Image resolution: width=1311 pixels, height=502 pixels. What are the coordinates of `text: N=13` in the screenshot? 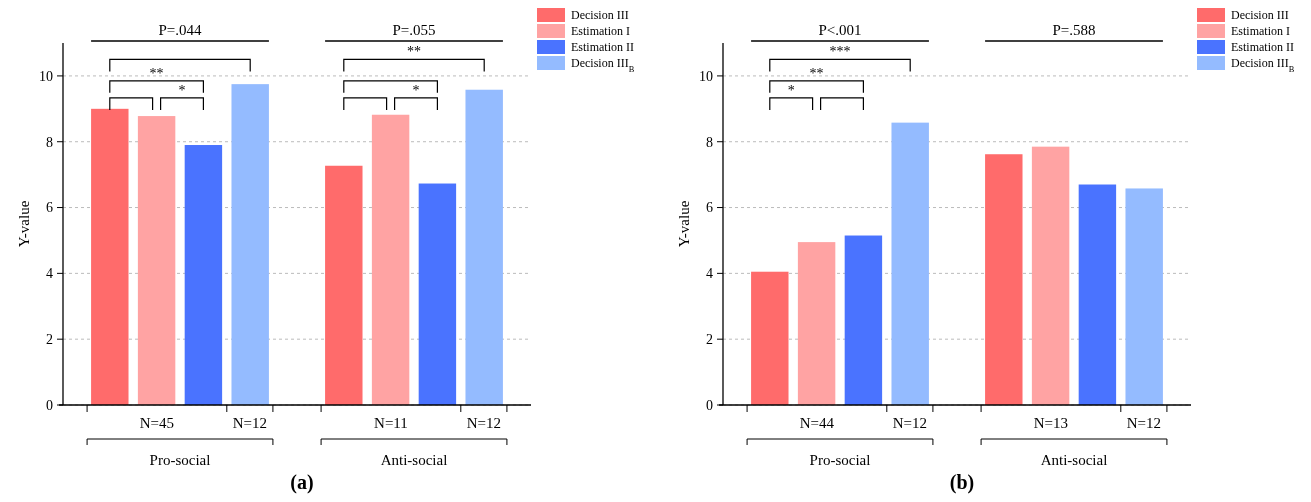 It's located at (1051, 423).